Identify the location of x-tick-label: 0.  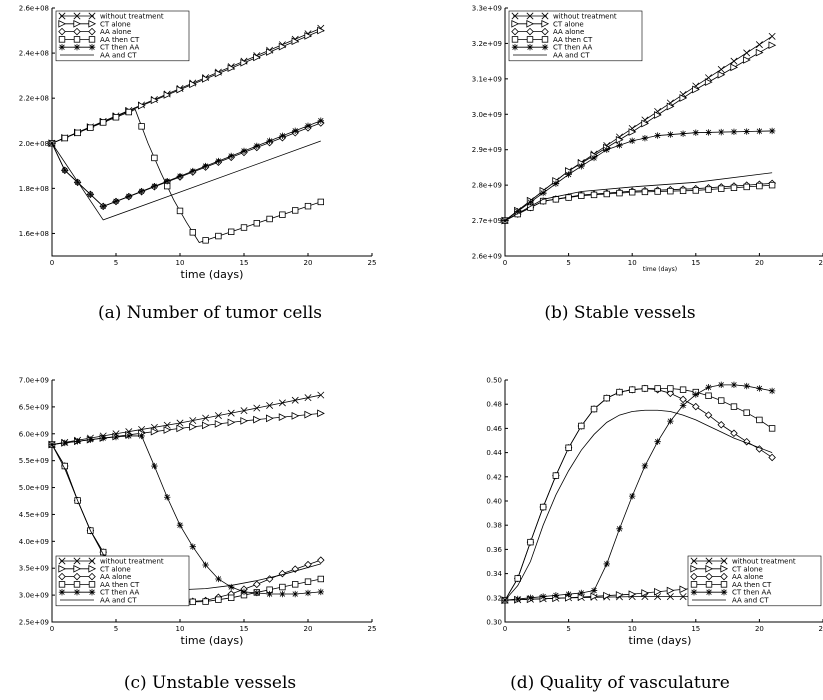
(52, 263).